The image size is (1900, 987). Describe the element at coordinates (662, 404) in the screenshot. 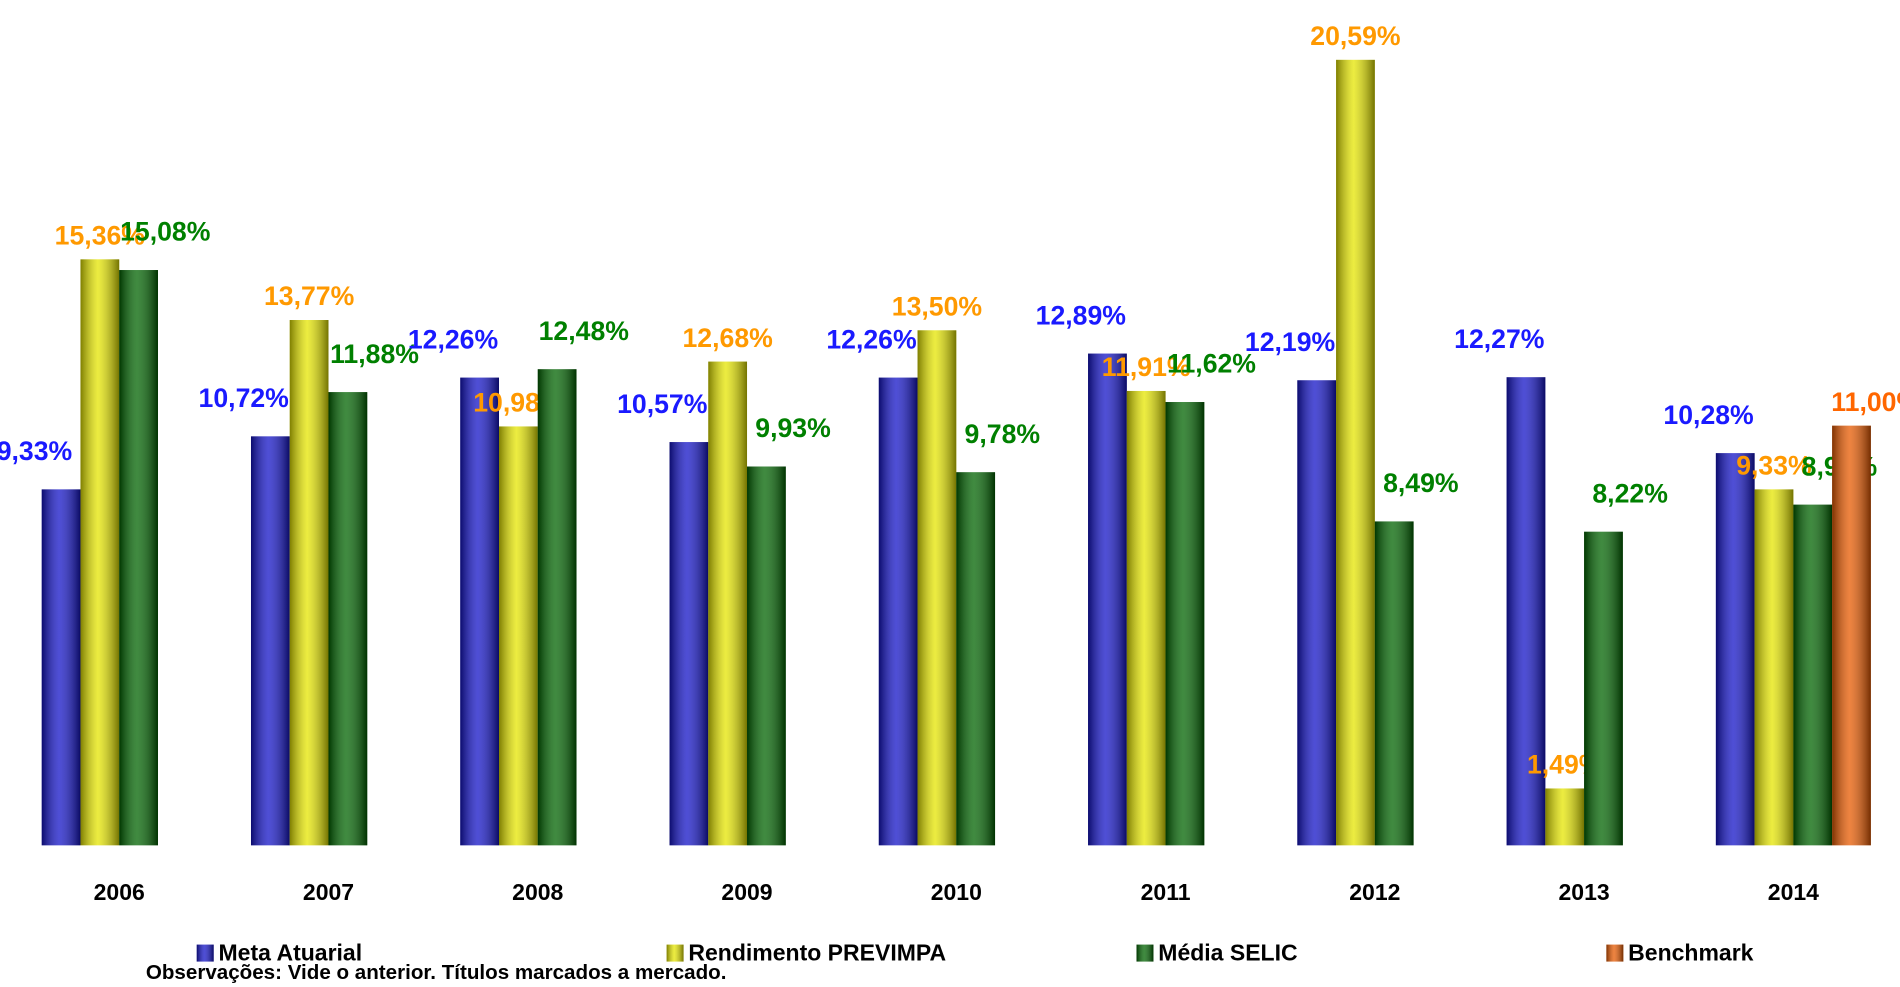

I see `value-label: 10,57%` at that location.